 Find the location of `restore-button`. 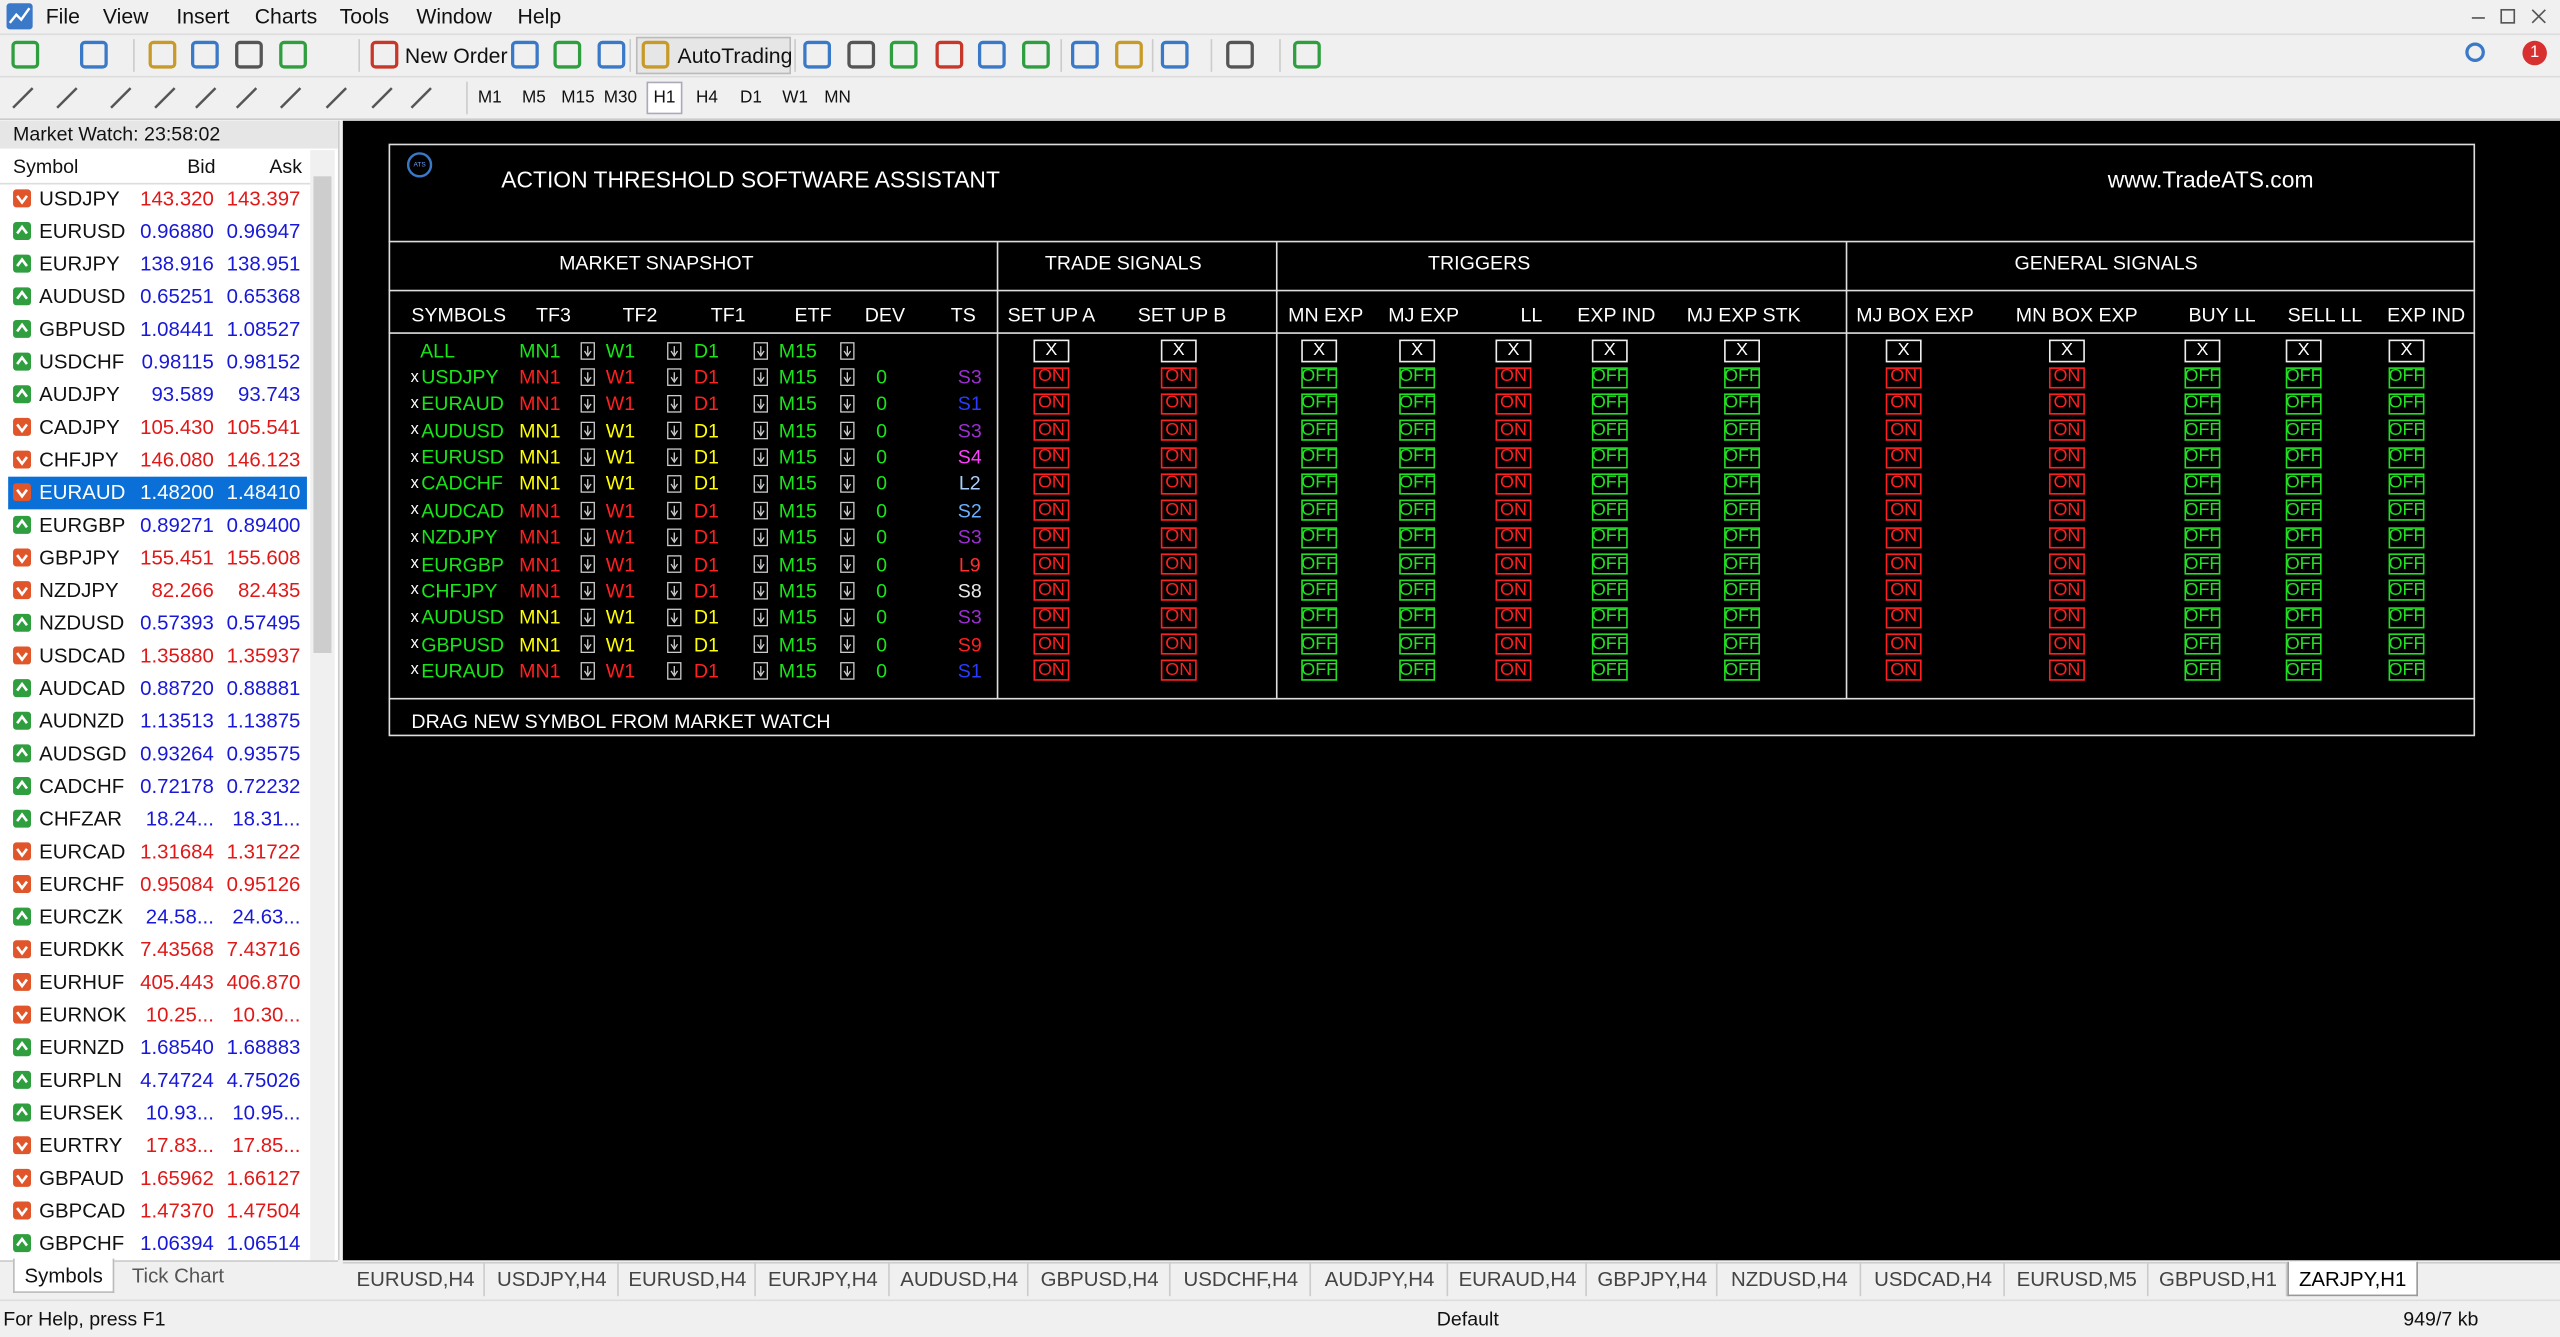

restore-button is located at coordinates (2508, 16).